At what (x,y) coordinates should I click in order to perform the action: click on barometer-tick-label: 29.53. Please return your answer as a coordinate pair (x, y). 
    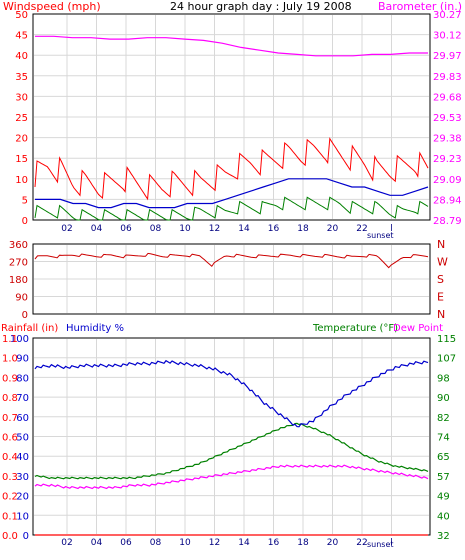
    Looking at the image, I should click on (447, 118).